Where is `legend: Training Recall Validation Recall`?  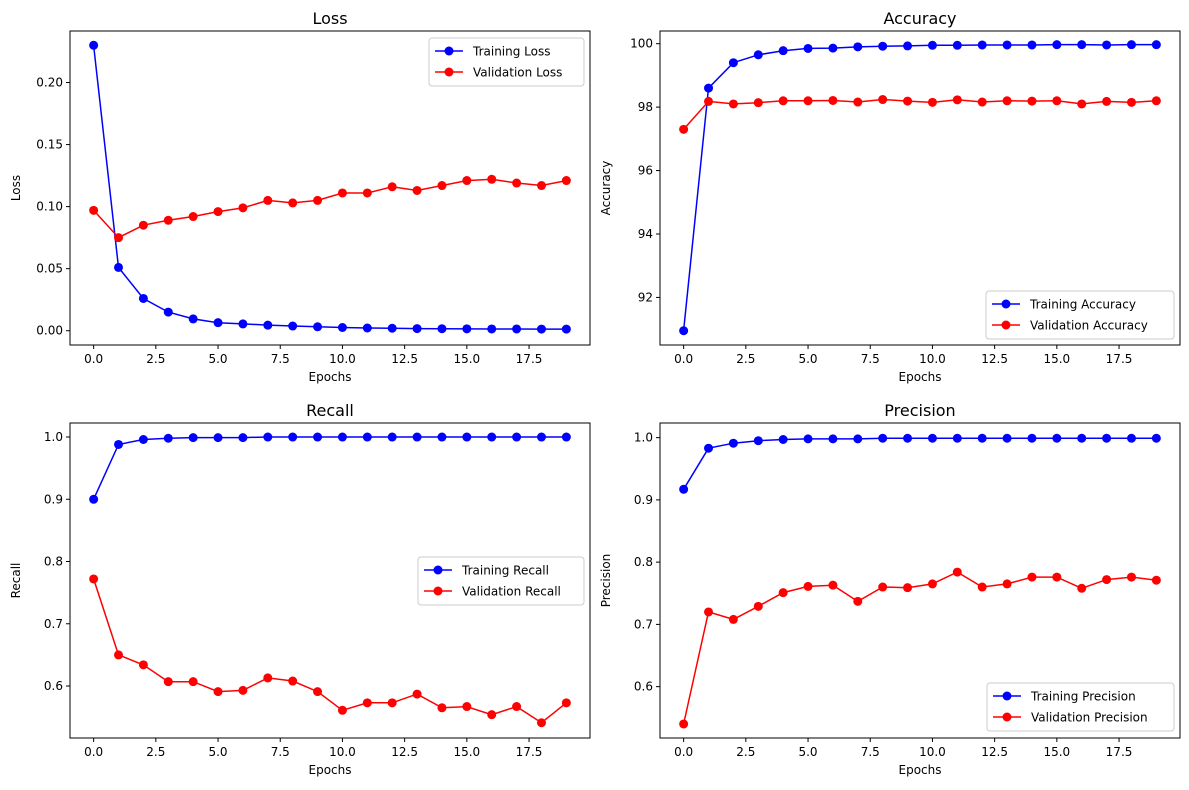 legend: Training Recall Validation Recall is located at coordinates (501, 581).